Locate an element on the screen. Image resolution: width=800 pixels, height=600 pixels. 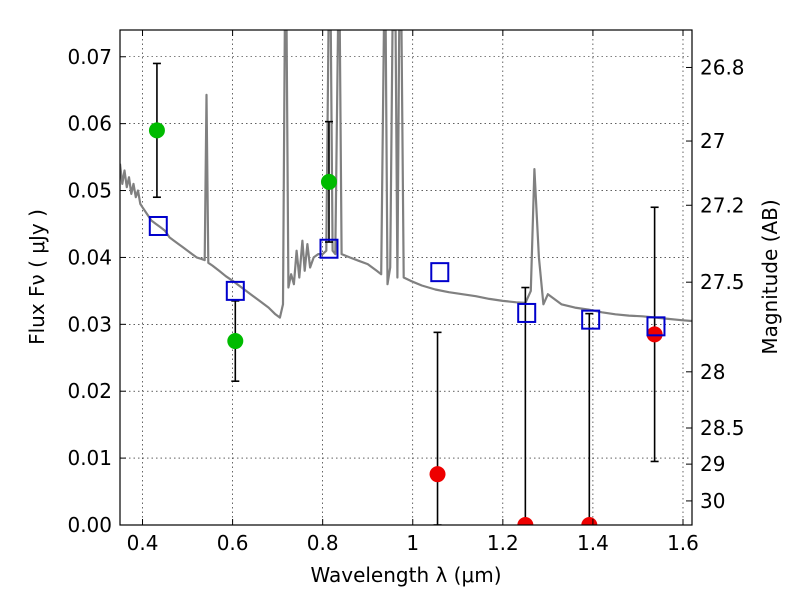
right-tick-label: 26.8 is located at coordinates (722, 67).